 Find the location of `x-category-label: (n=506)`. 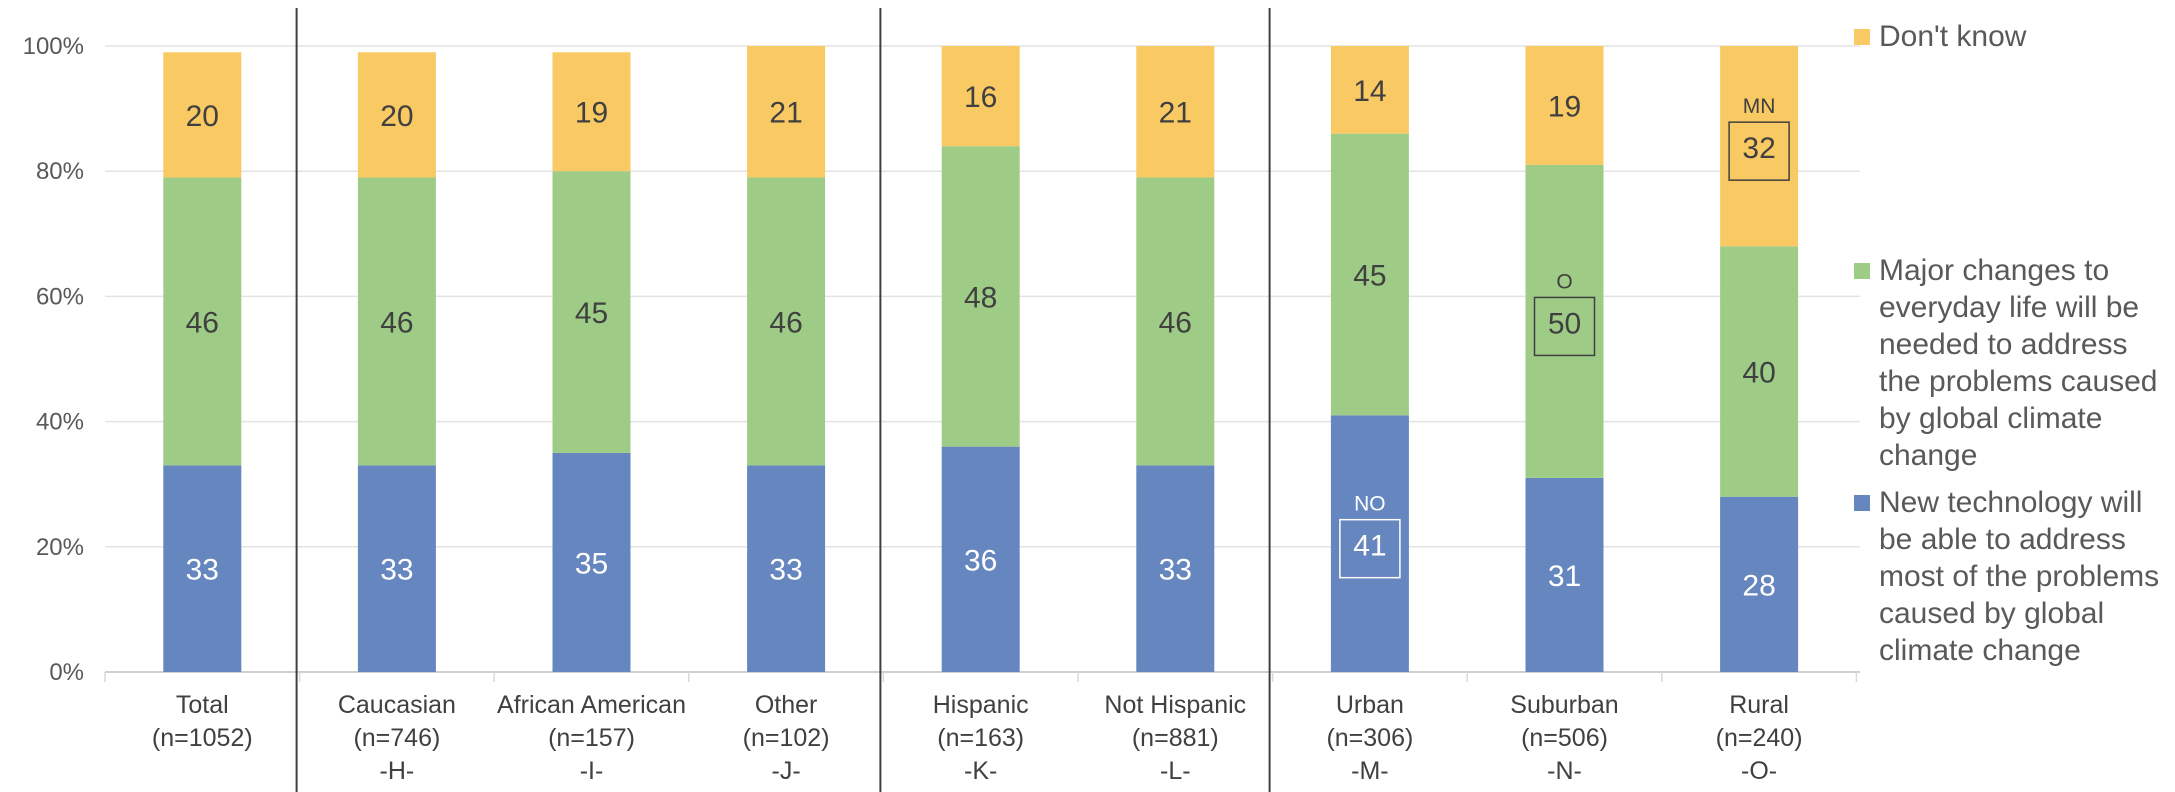

x-category-label: (n=506) is located at coordinates (1564, 738).